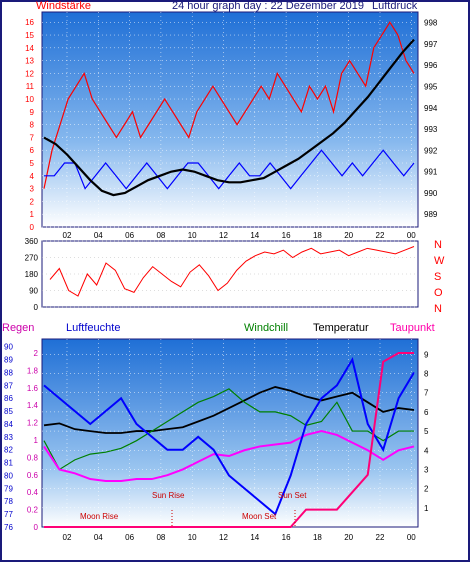 The height and width of the screenshot is (562, 470). What do you see at coordinates (33, 475) in the screenshot?
I see `rain-y-tick-label: 0.6` at bounding box center [33, 475].